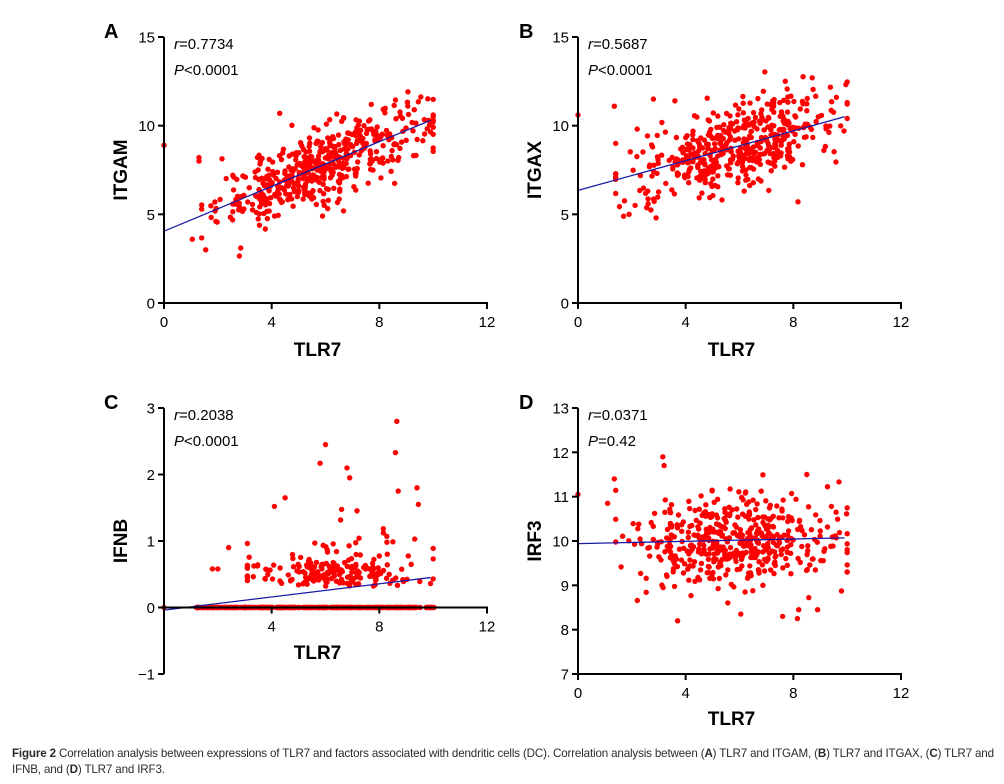 The width and height of the screenshot is (1004, 784). Describe the element at coordinates (561, 497) in the screenshot. I see `y-tick-label: 11` at that location.